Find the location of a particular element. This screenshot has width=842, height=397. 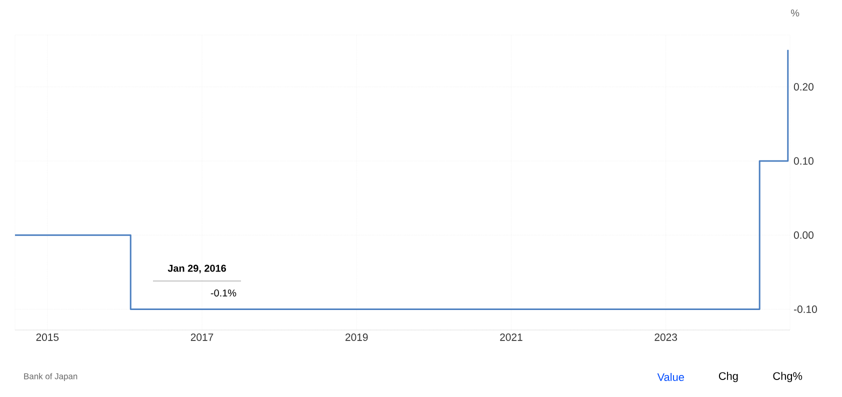

text: Chg% is located at coordinates (787, 377).